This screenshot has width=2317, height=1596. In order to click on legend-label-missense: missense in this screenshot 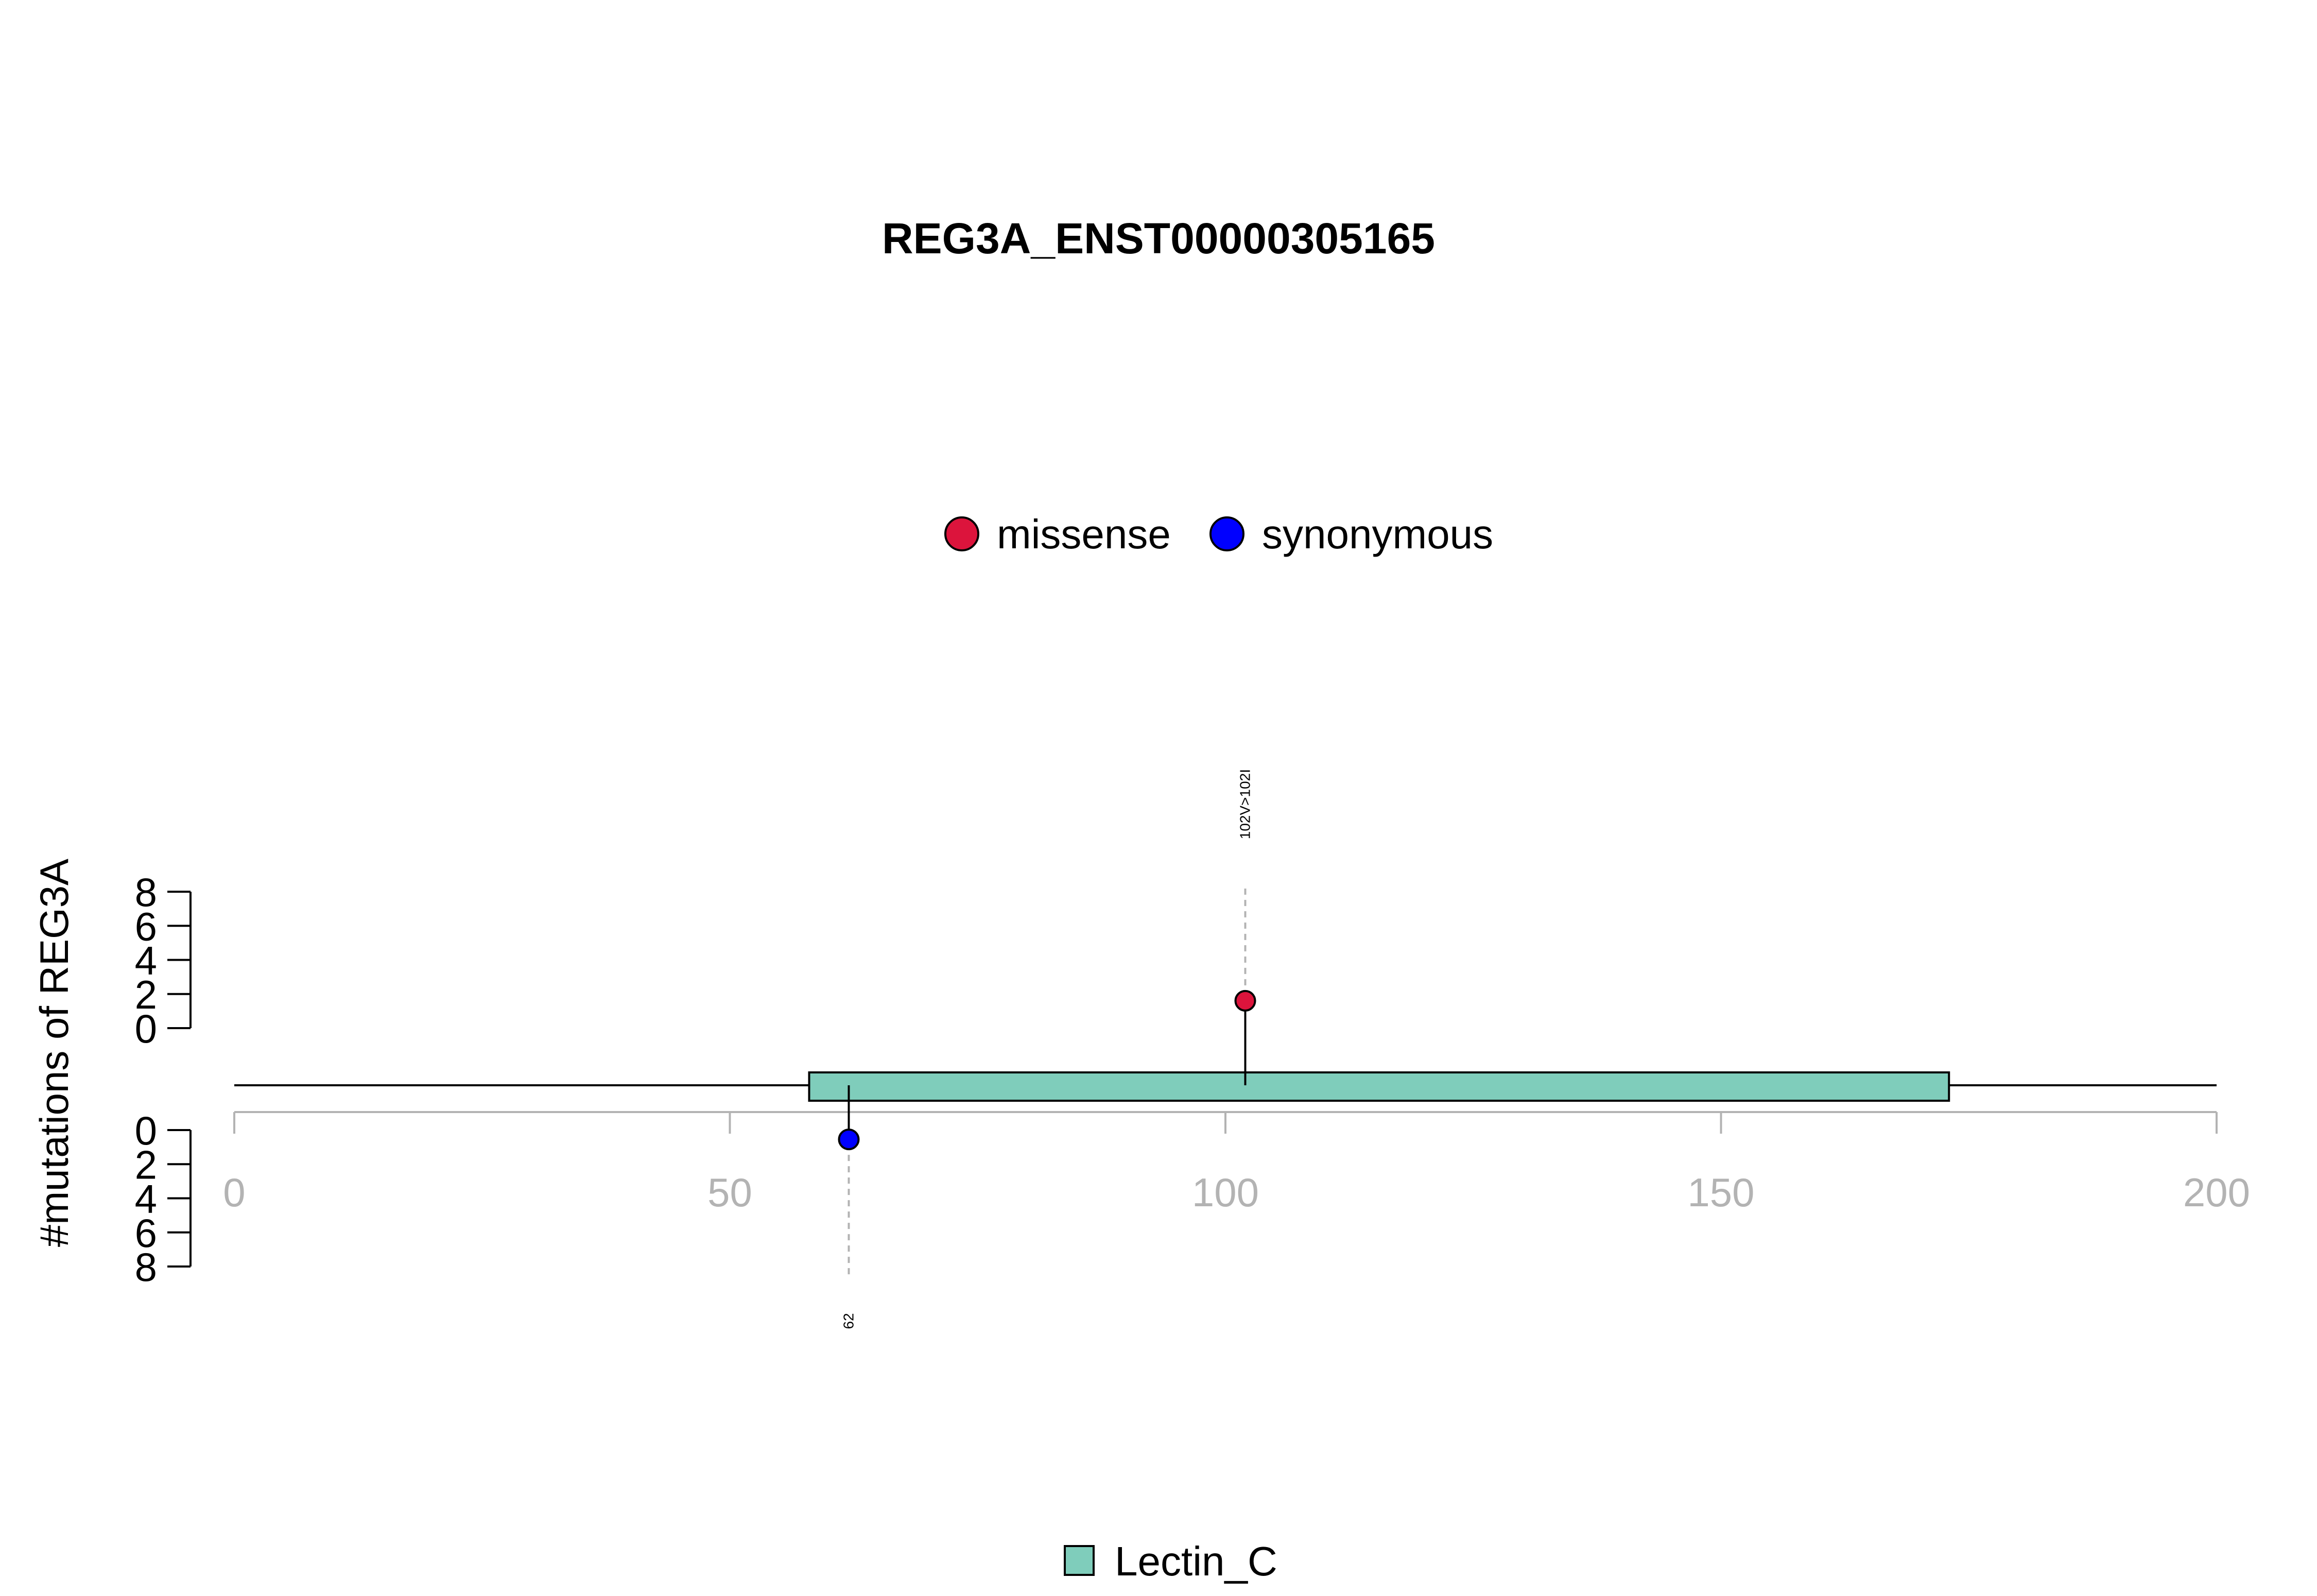, I will do `click(1084, 534)`.